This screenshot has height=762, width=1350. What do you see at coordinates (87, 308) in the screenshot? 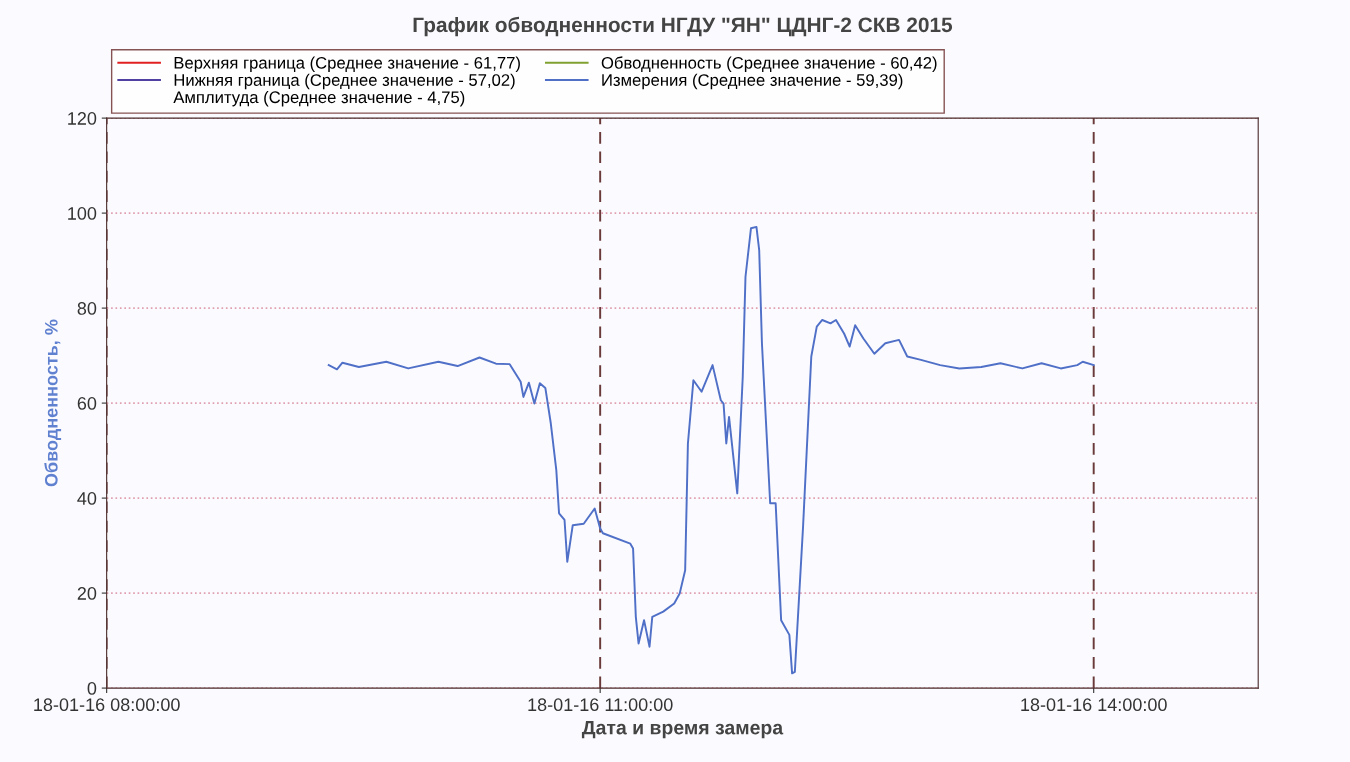
I see `y-tick-label: 80` at bounding box center [87, 308].